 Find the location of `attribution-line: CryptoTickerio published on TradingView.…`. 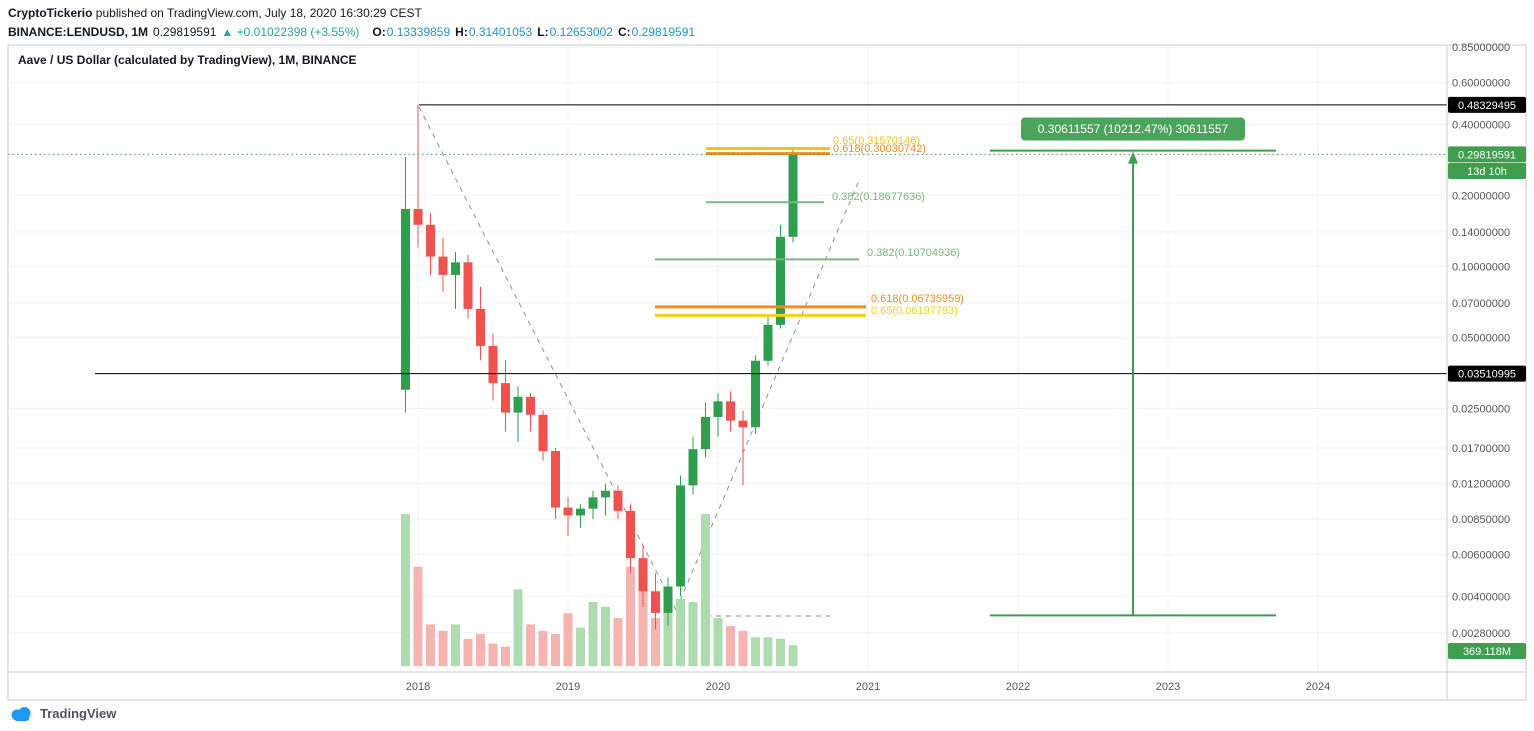

attribution-line: CryptoTickerio published on TradingView.… is located at coordinates (351, 13).